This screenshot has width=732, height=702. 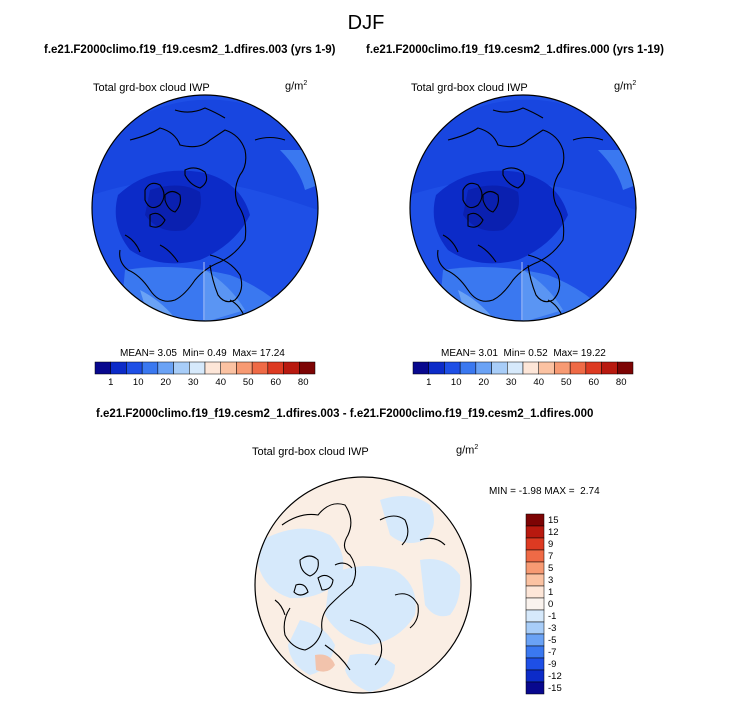 I want to click on right-polar-map, so click(x=523, y=208).